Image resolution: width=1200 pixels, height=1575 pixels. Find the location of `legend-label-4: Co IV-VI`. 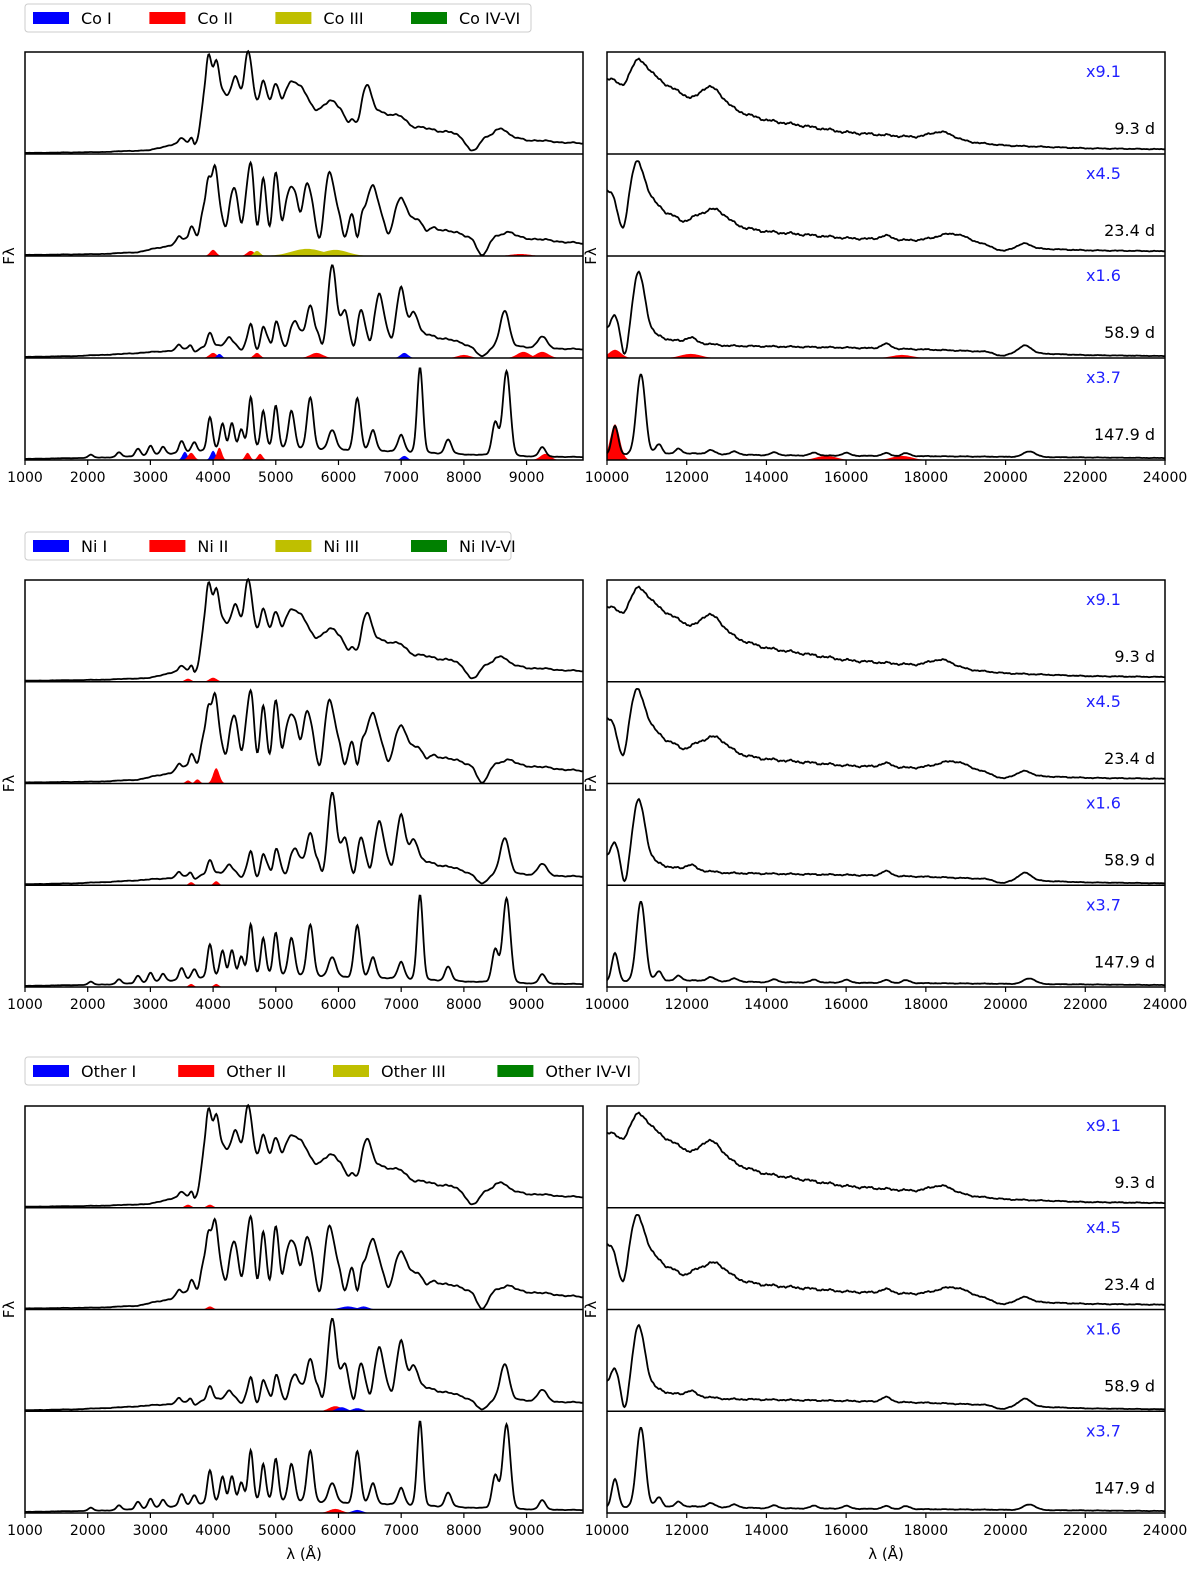

legend-label-4: Co IV-VI is located at coordinates (489, 18).